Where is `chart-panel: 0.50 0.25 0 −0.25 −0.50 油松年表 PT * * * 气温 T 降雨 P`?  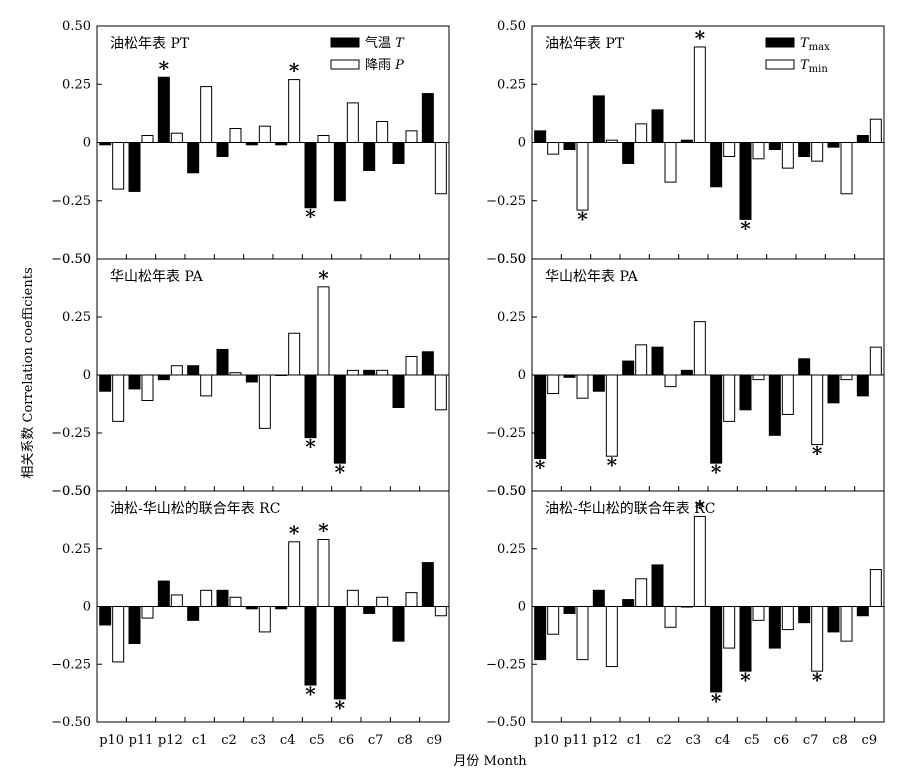
chart-panel: 0.50 0.25 0 −0.25 −0.50 油松年表 PT * * * 气温 T 降雨 P is located at coordinates (250, 143).